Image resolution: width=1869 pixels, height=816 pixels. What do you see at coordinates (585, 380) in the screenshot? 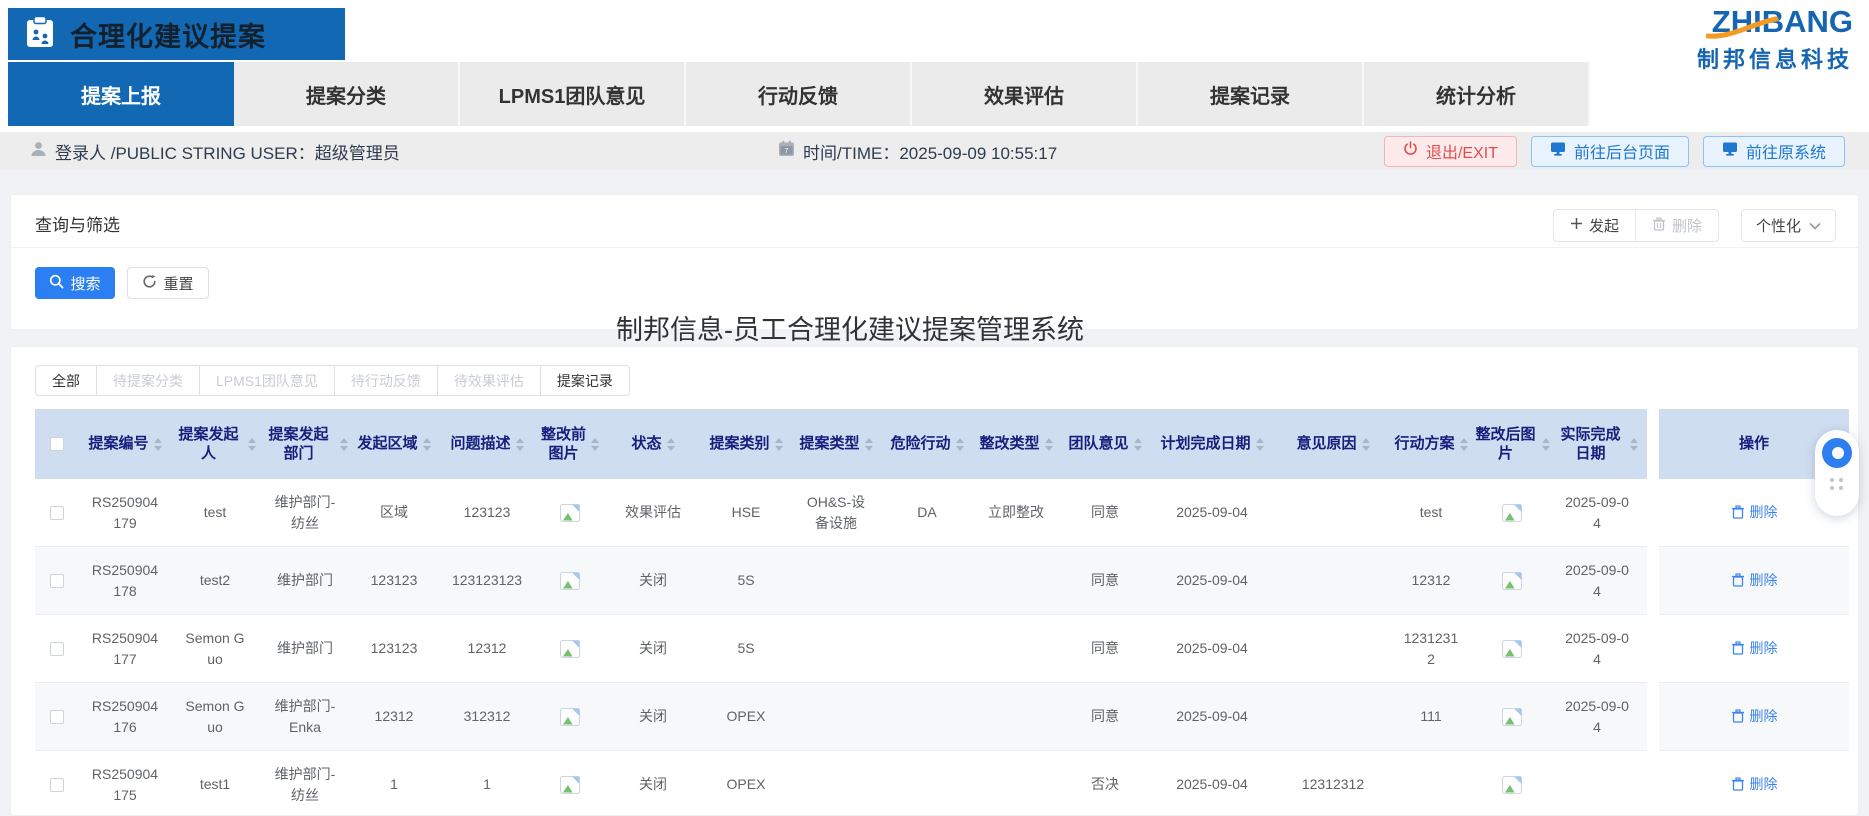
I see `filter-record: 提案记录` at bounding box center [585, 380].